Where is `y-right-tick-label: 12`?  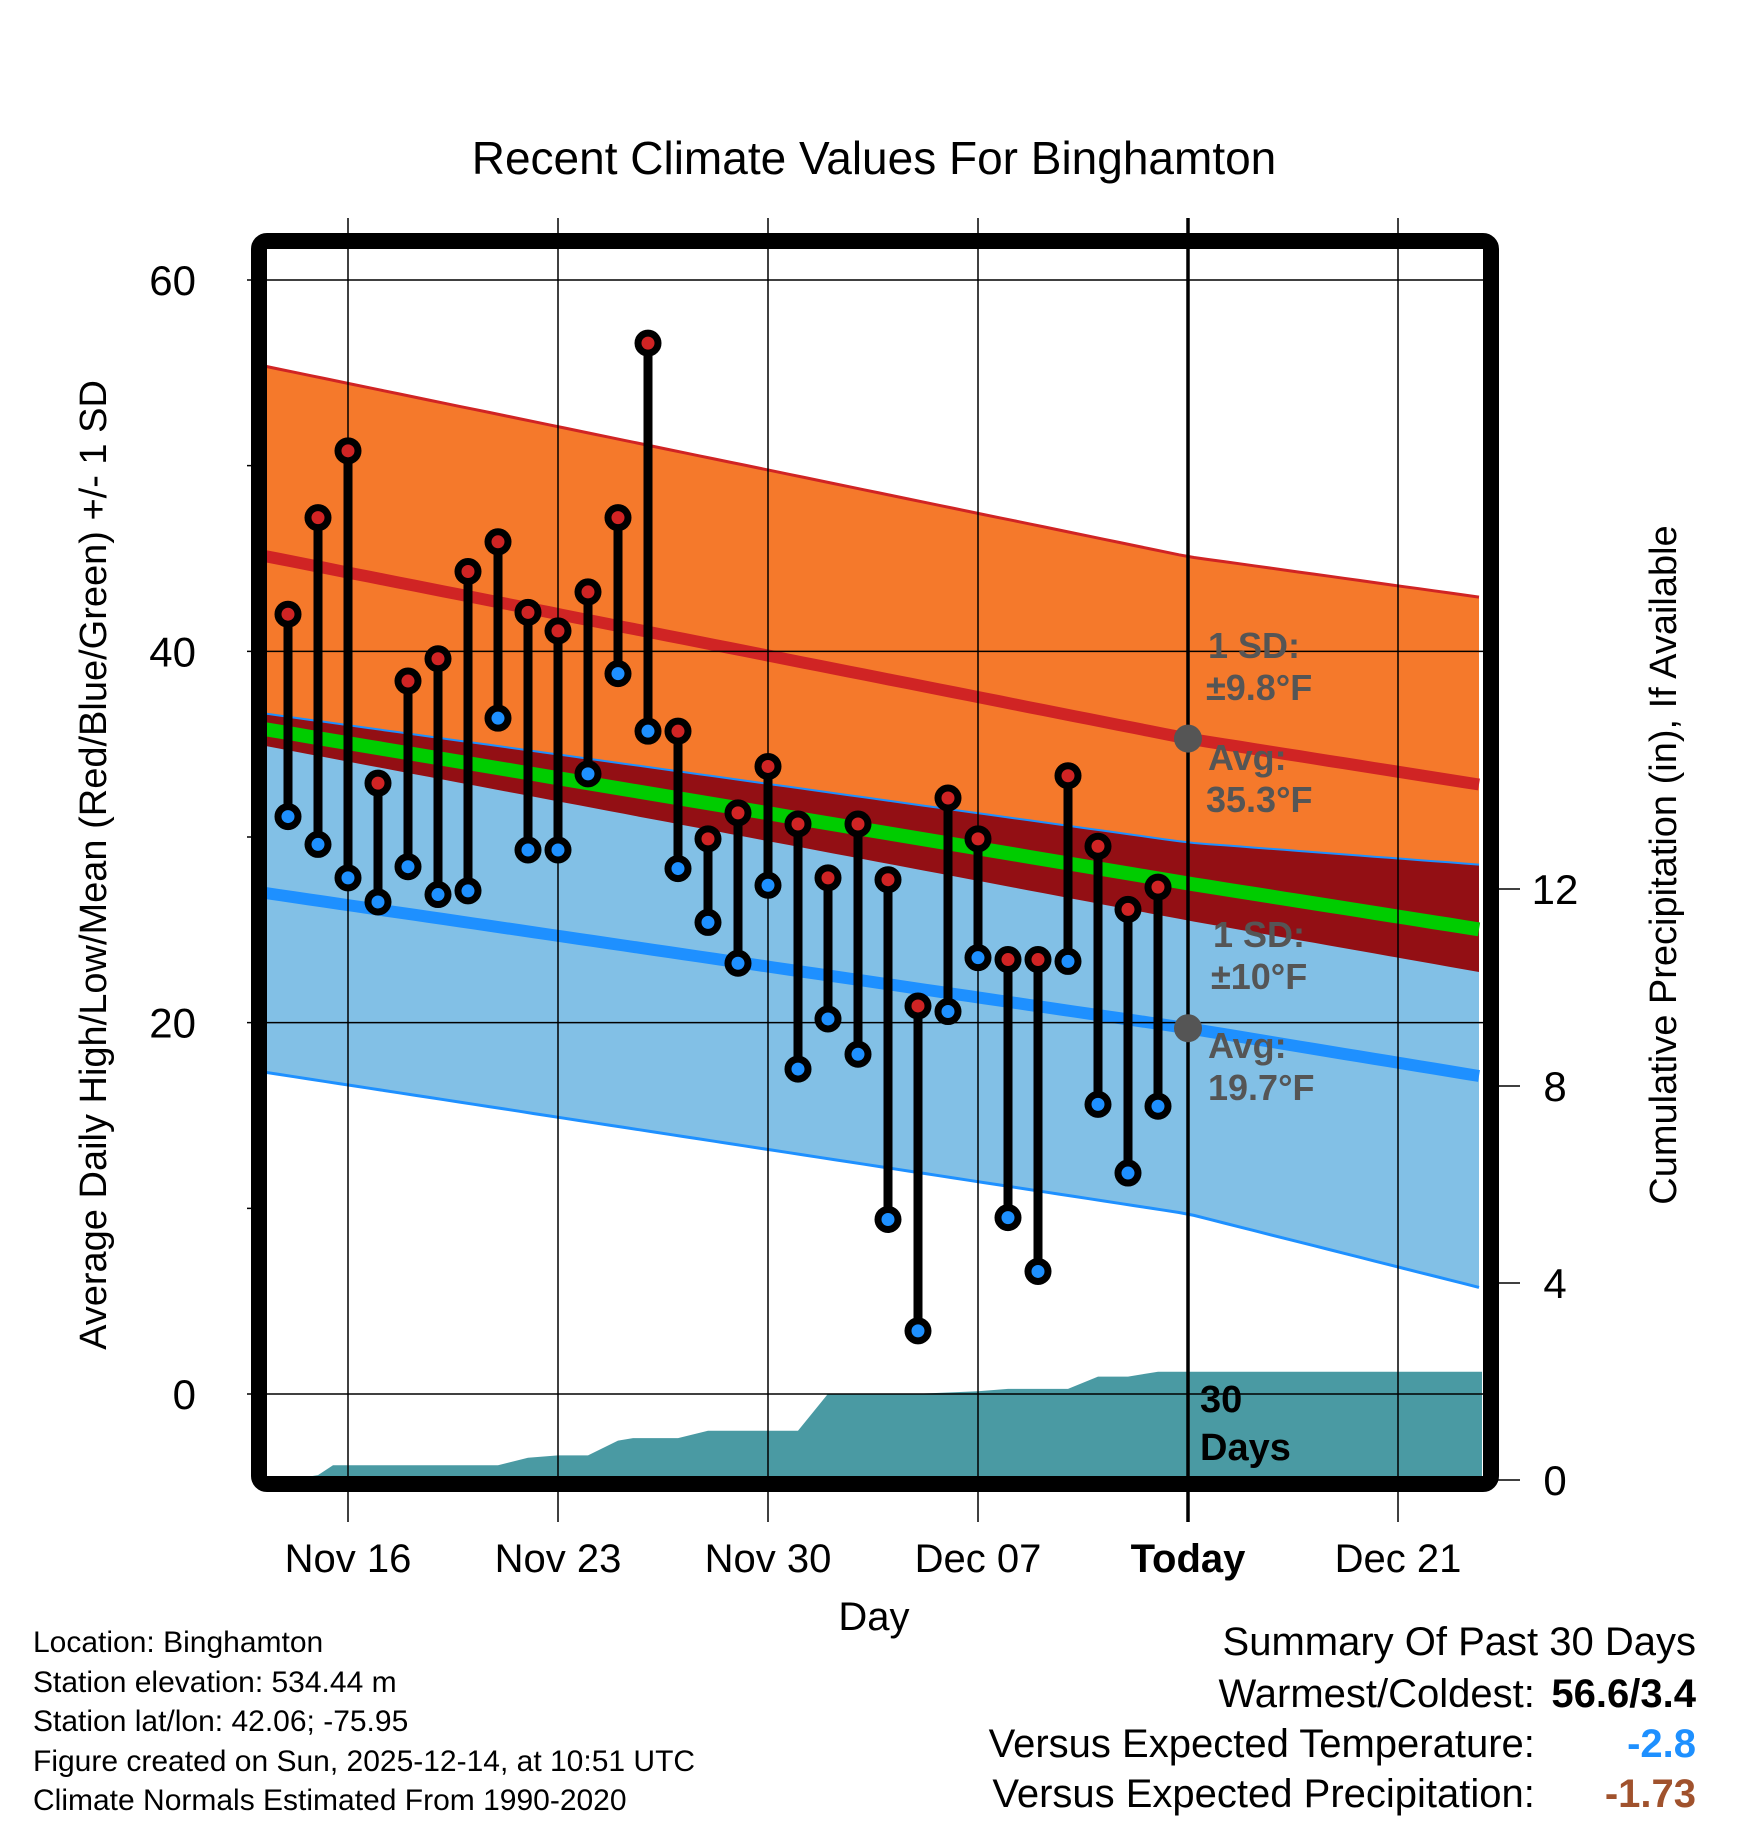 y-right-tick-label: 12 is located at coordinates (1555, 889).